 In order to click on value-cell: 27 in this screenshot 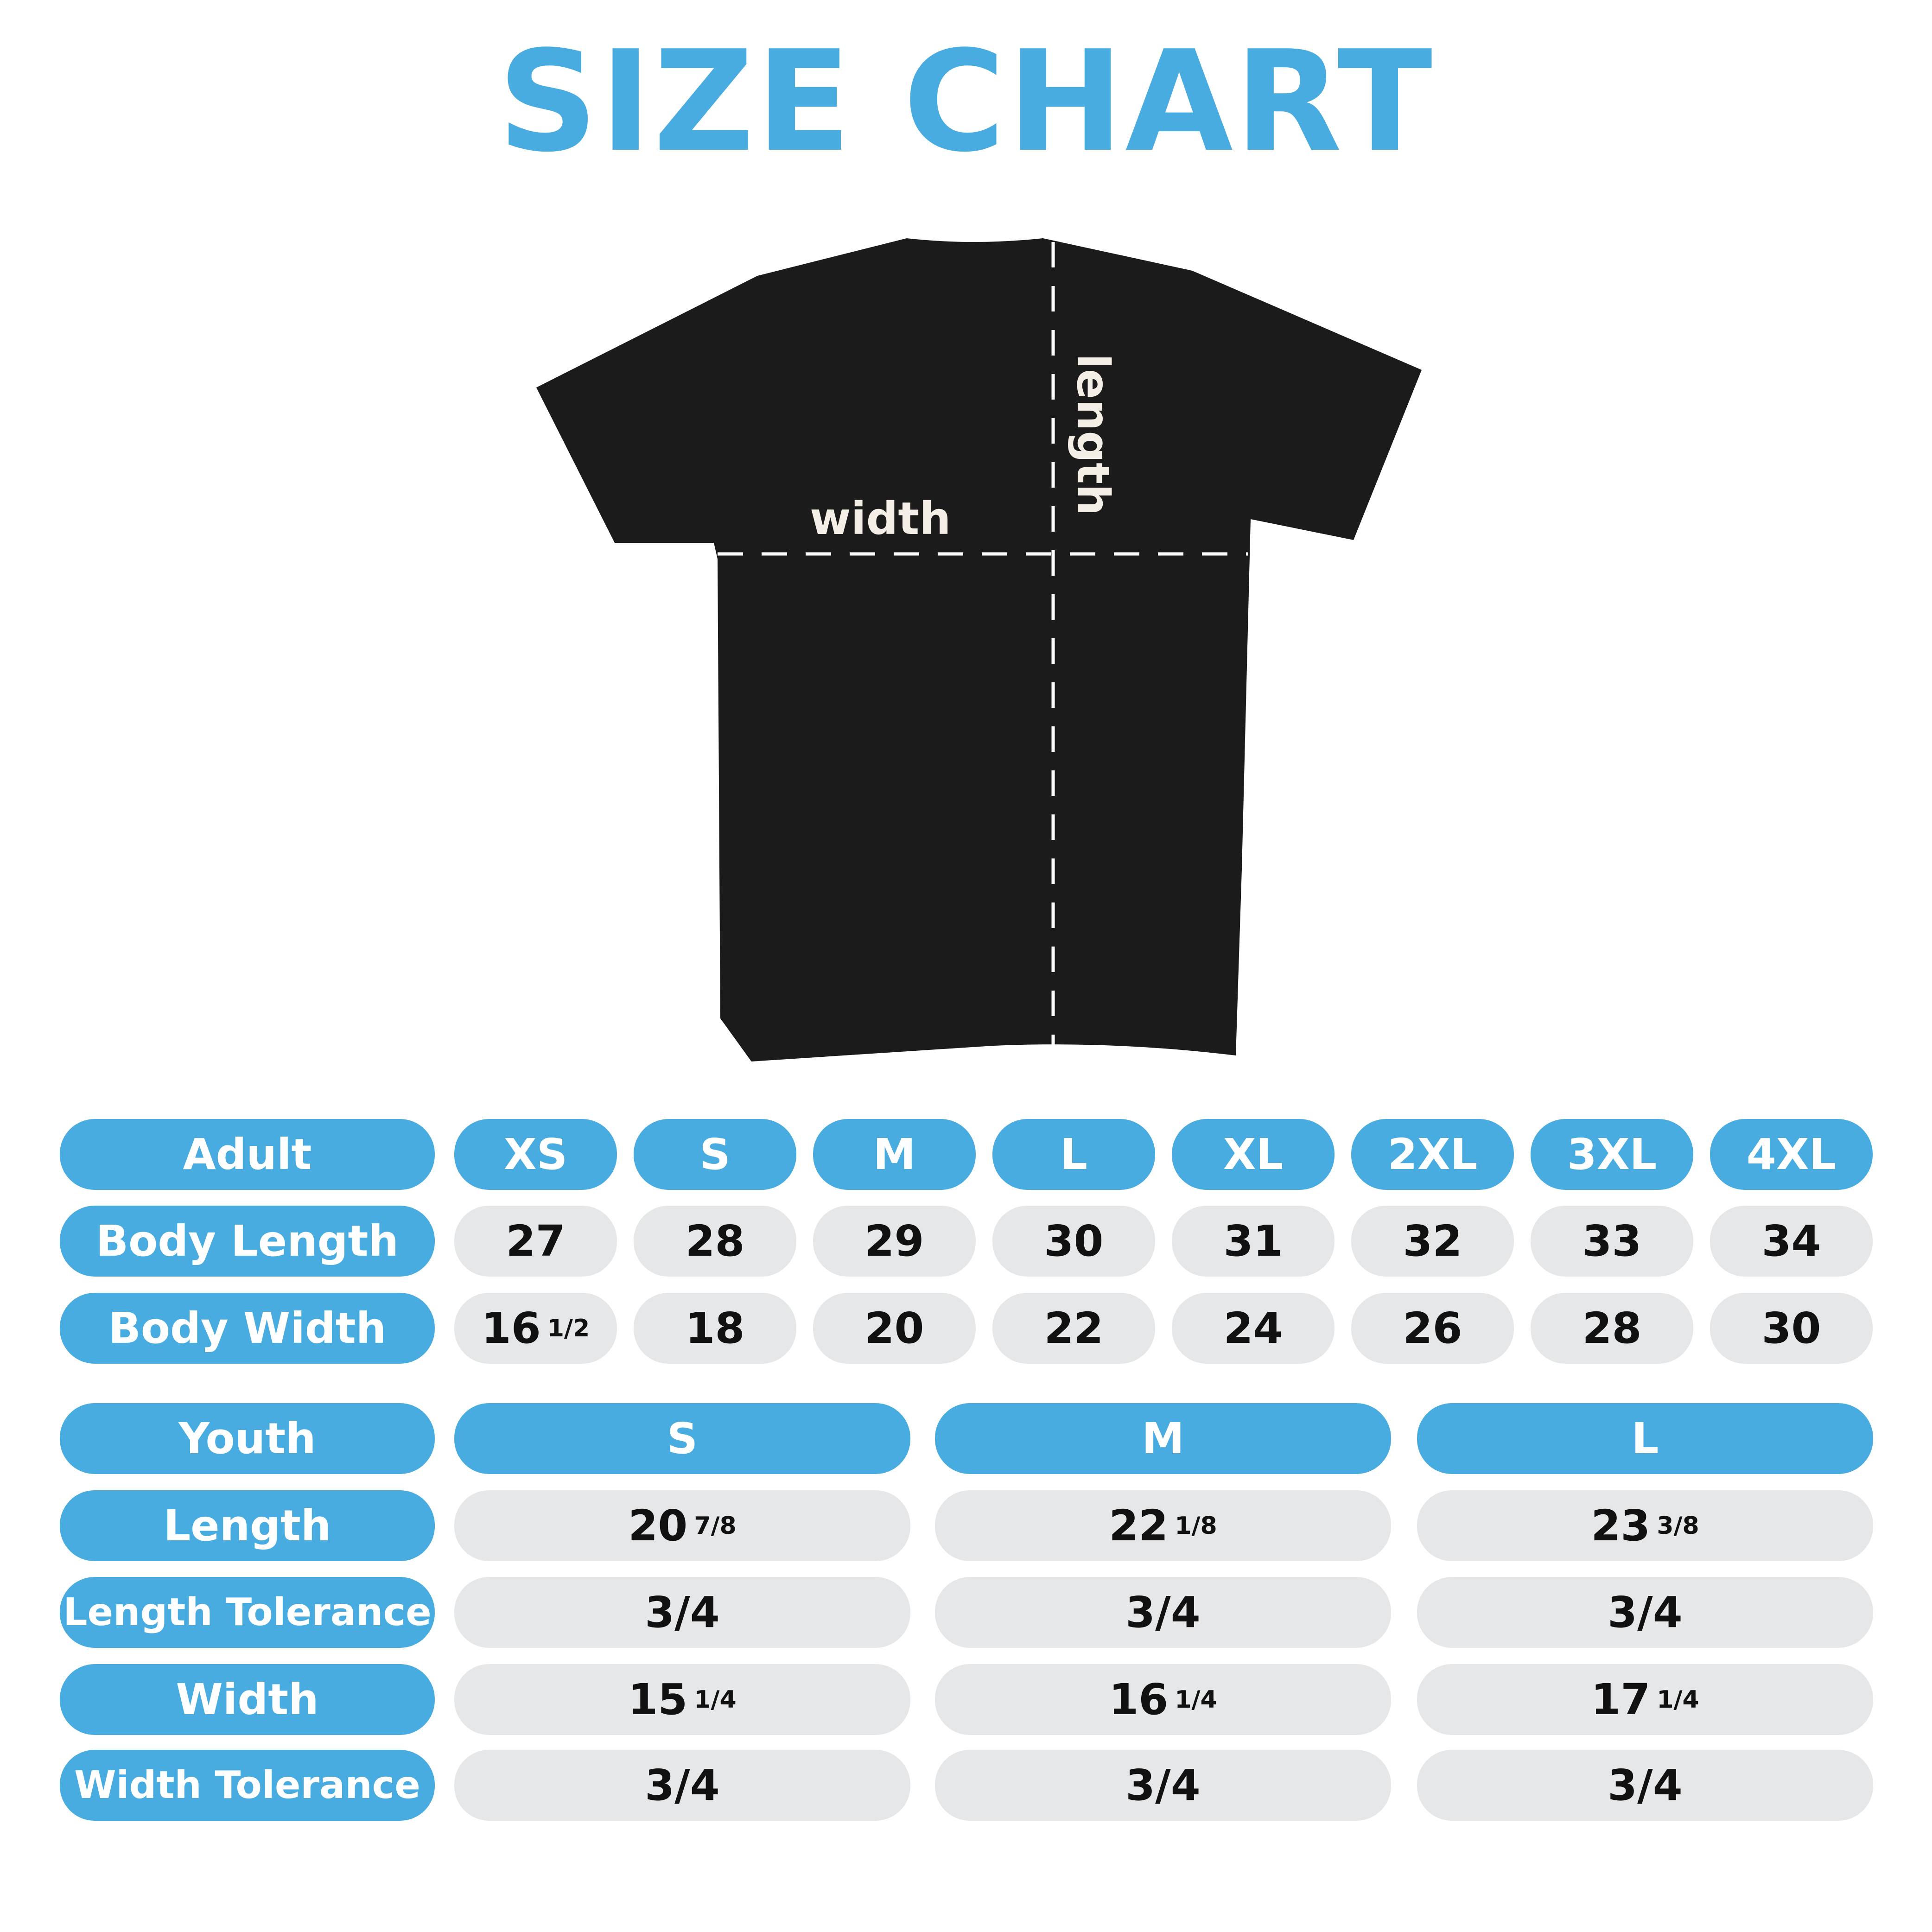, I will do `click(535, 1241)`.